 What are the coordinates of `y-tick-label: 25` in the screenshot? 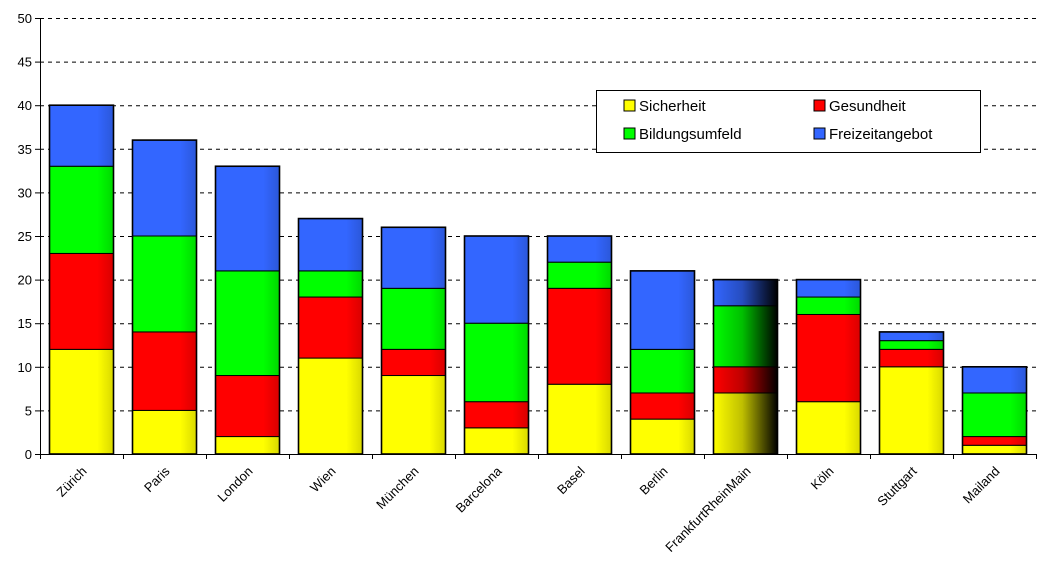 It's located at (25, 236).